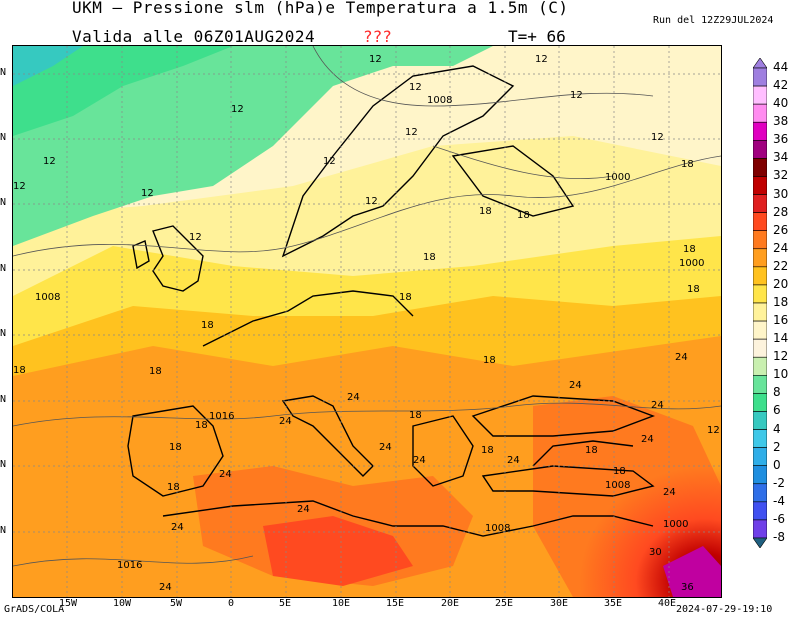 Image resolution: width=800 pixels, height=618 pixels. What do you see at coordinates (781, 302) in the screenshot?
I see `colorbar-label: 18` at bounding box center [781, 302].